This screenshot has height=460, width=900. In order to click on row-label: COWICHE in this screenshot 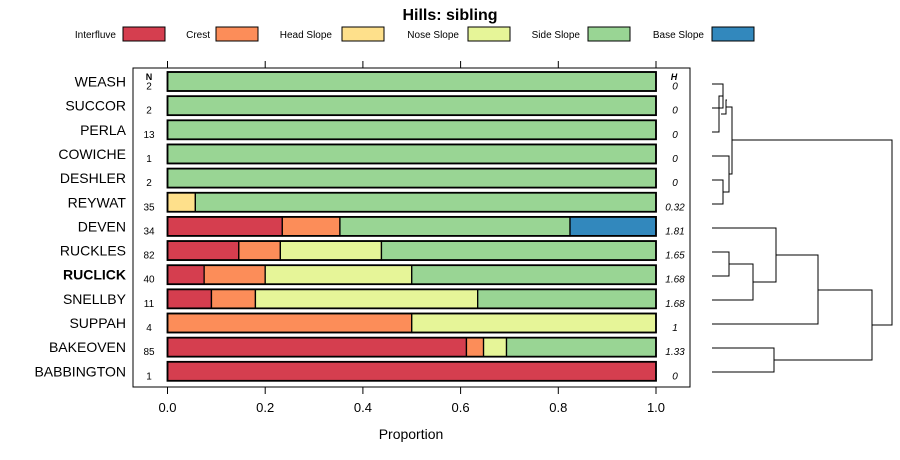, I will do `click(92, 154)`.